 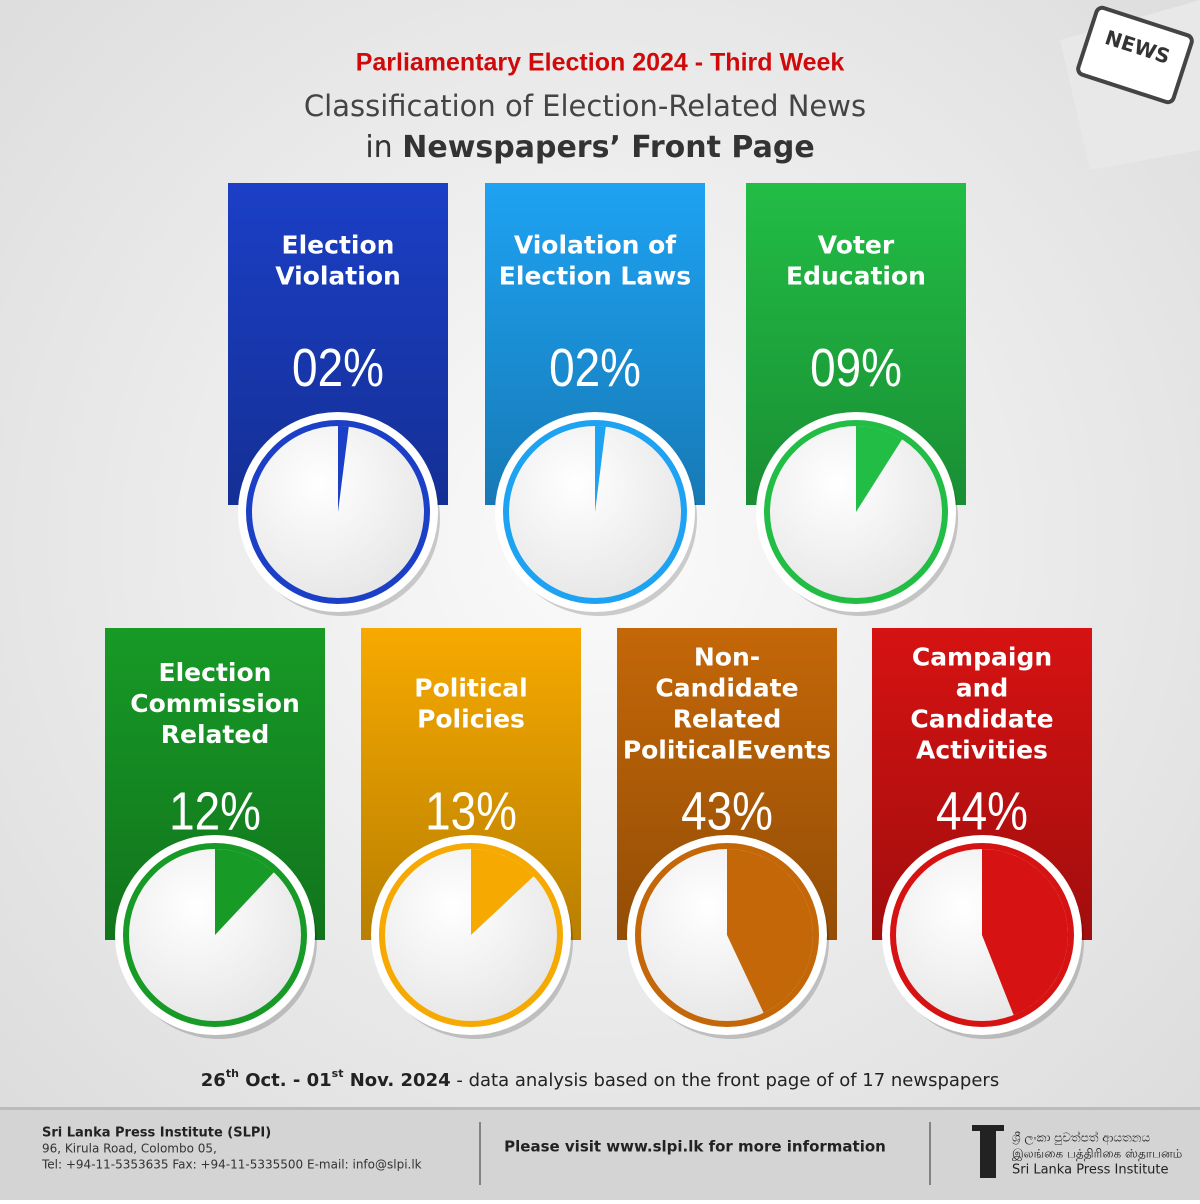 What do you see at coordinates (856, 245) in the screenshot?
I see `category-label: Voter` at bounding box center [856, 245].